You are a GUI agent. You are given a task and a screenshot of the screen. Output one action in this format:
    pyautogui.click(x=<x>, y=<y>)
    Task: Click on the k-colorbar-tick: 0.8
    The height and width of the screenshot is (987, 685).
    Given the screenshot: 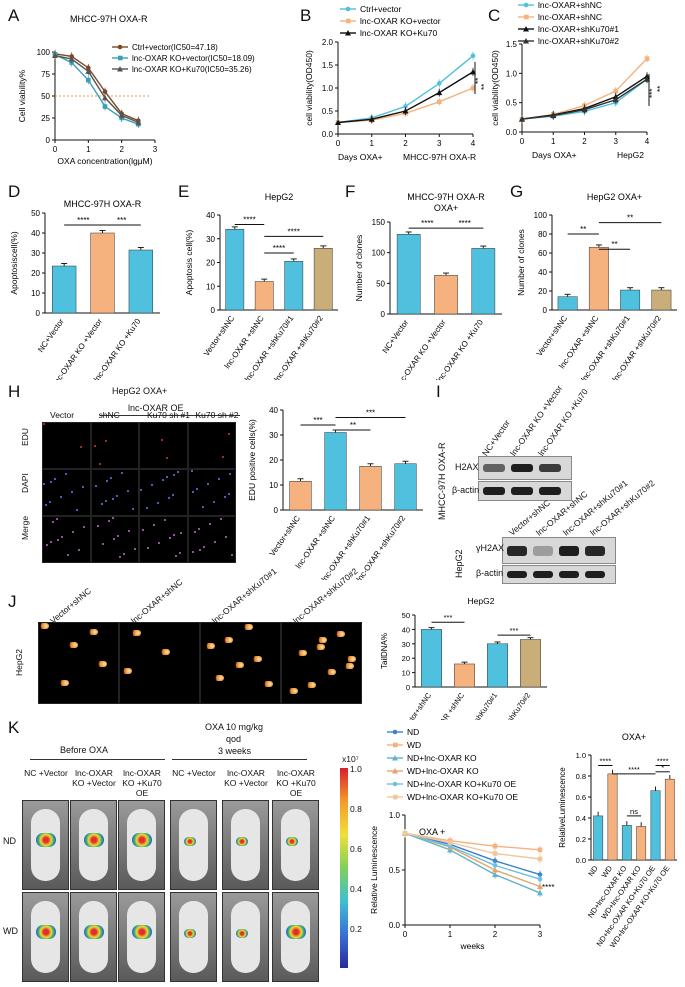 What is the action you would take?
    pyautogui.click(x=356, y=809)
    